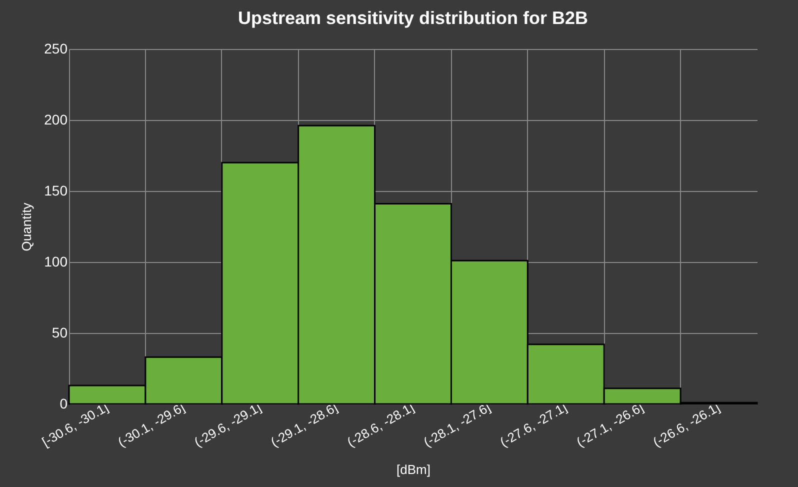  What do you see at coordinates (413, 18) in the screenshot?
I see `chart-title: Upstream sensitivity distribution for B2B` at bounding box center [413, 18].